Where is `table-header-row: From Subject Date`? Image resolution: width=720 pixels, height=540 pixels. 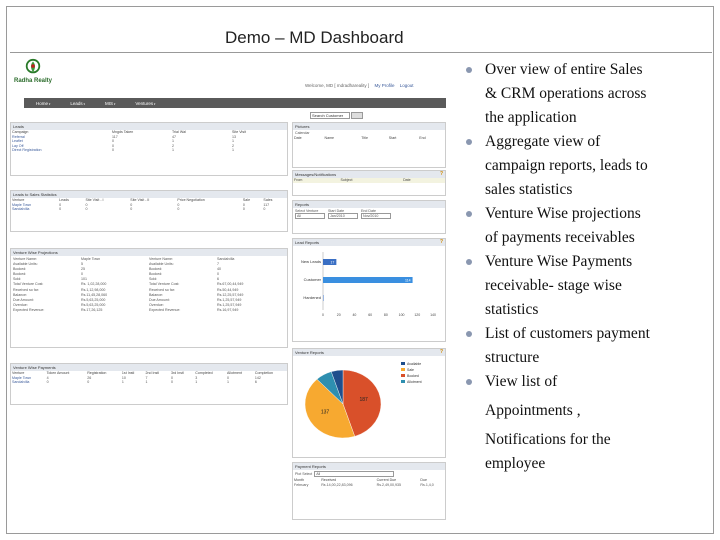 table-header-row: From Subject Date is located at coordinates (369, 180).